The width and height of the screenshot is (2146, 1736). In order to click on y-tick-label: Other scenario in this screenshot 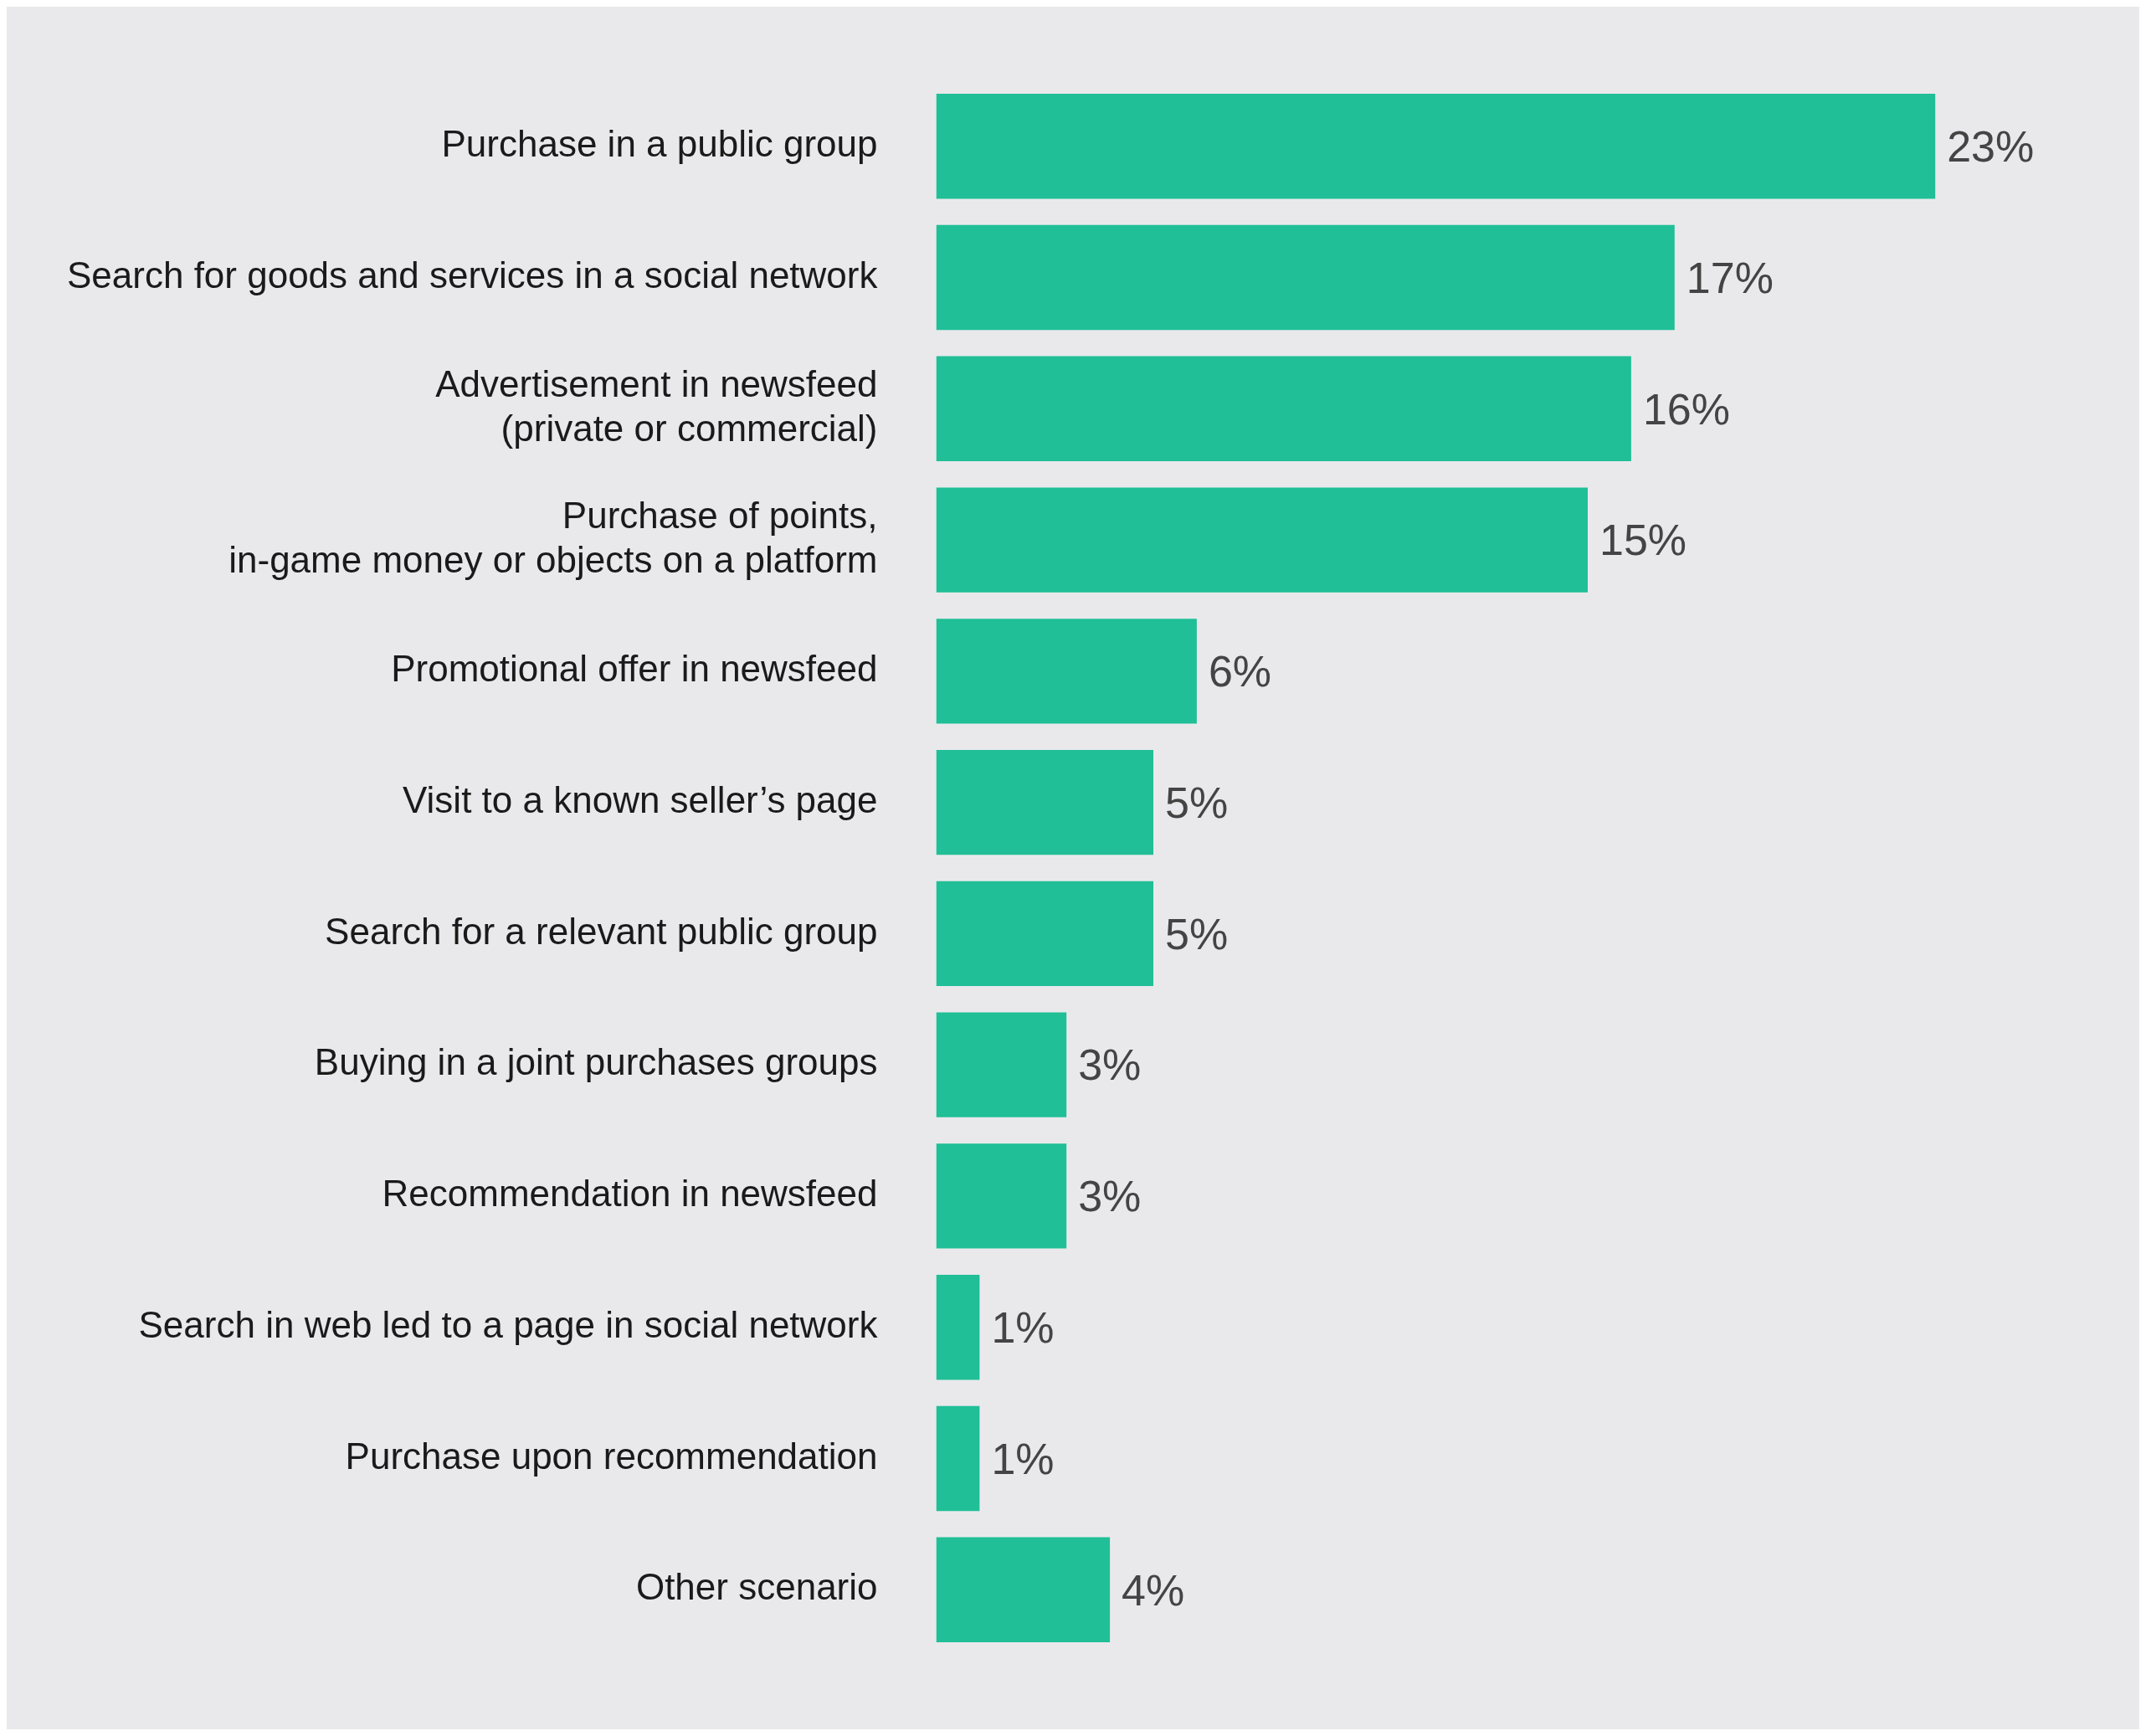, I will do `click(756, 1587)`.